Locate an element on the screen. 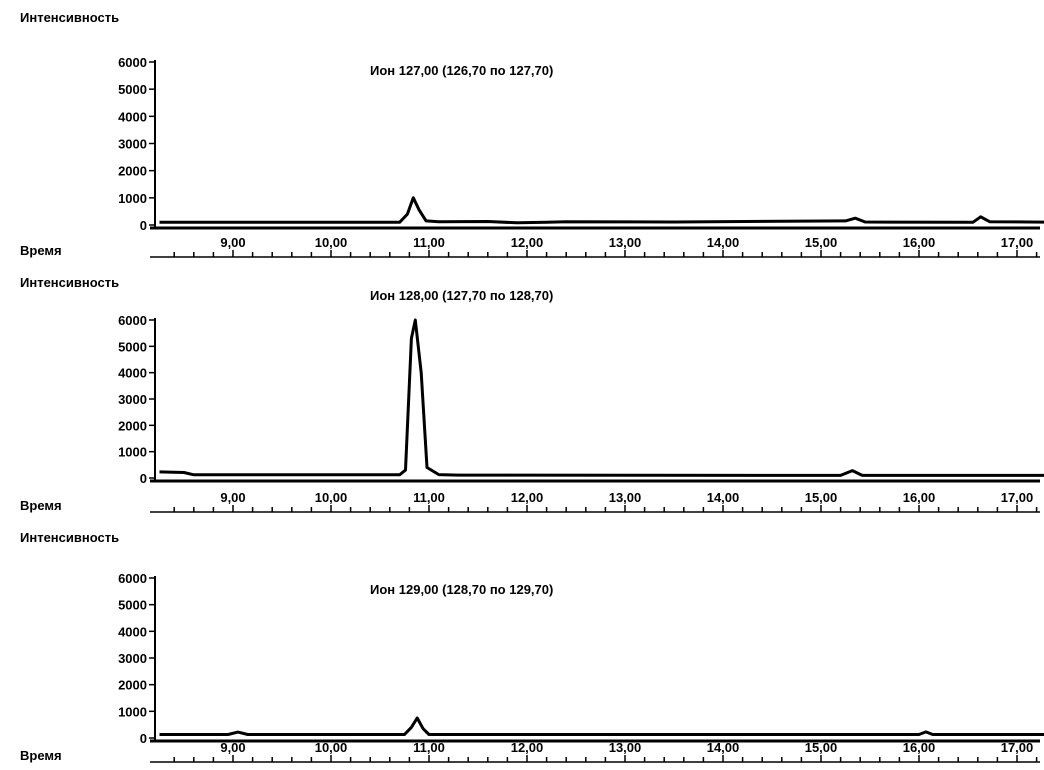  chart-title: Ион 127,00 (126,70 по 127,70) is located at coordinates (461, 70).